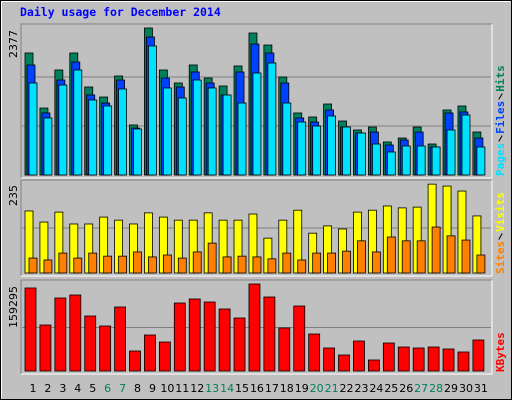 Image resolution: width=512 pixels, height=400 pixels. What do you see at coordinates (47, 388) in the screenshot?
I see `x-tick-label: 2` at bounding box center [47, 388].